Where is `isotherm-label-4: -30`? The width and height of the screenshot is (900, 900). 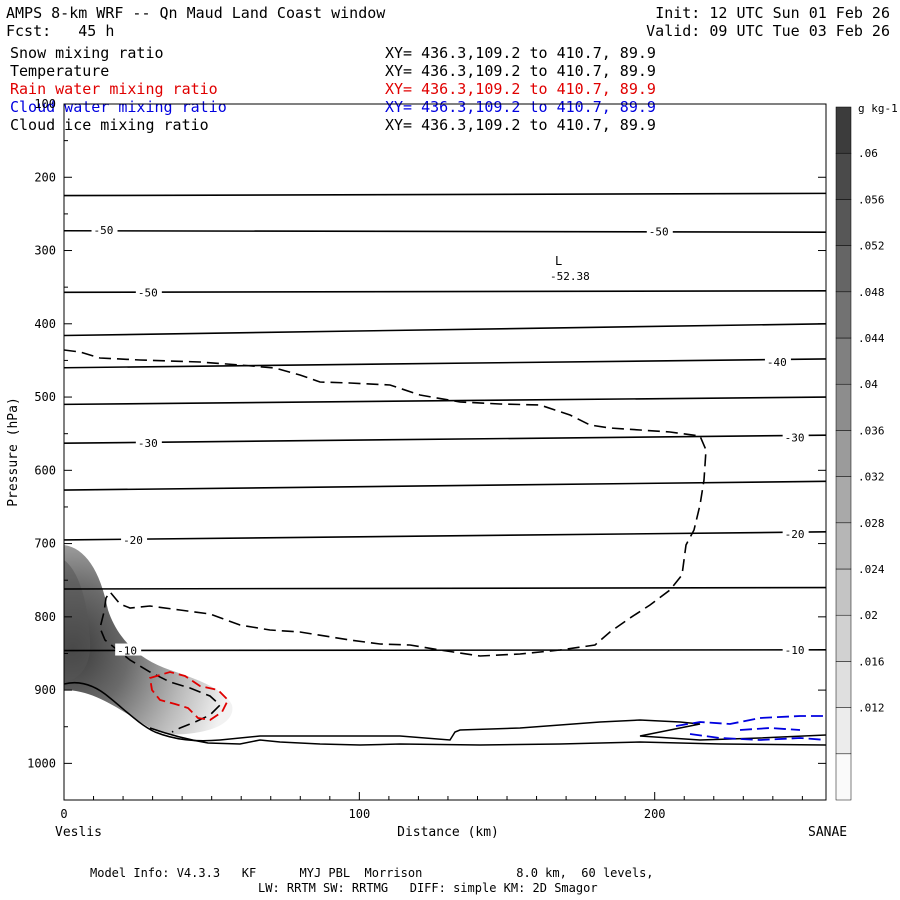
isotherm-label-4: -30 is located at coordinates (148, 443).